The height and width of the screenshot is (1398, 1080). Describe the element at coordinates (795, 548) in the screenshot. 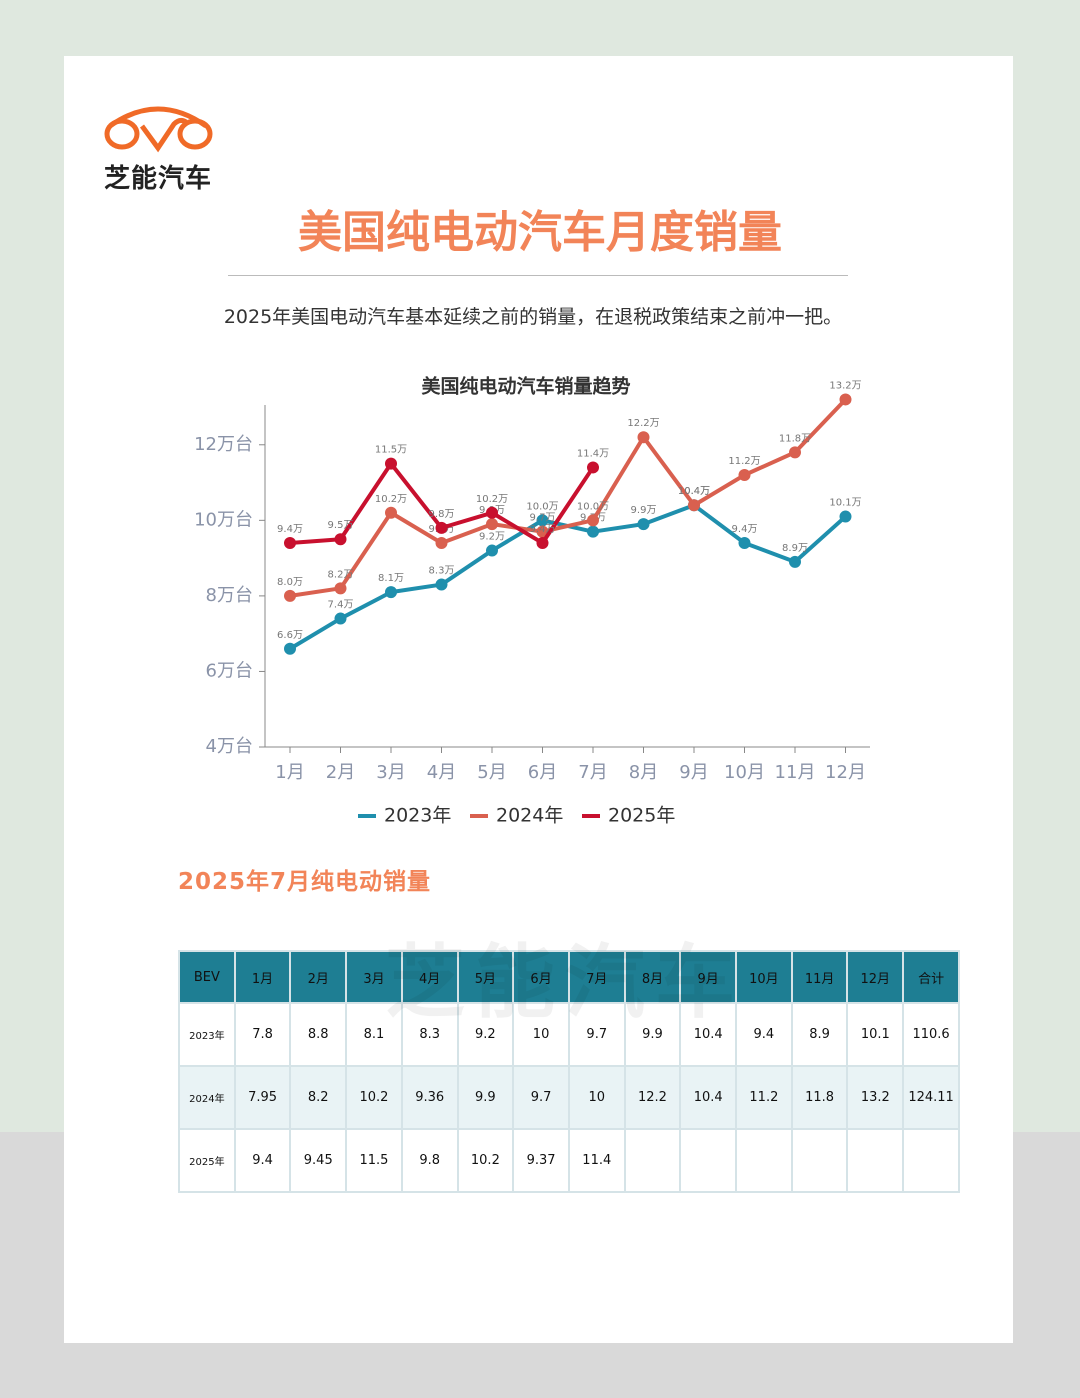

I see `value-label: 8.9万` at that location.